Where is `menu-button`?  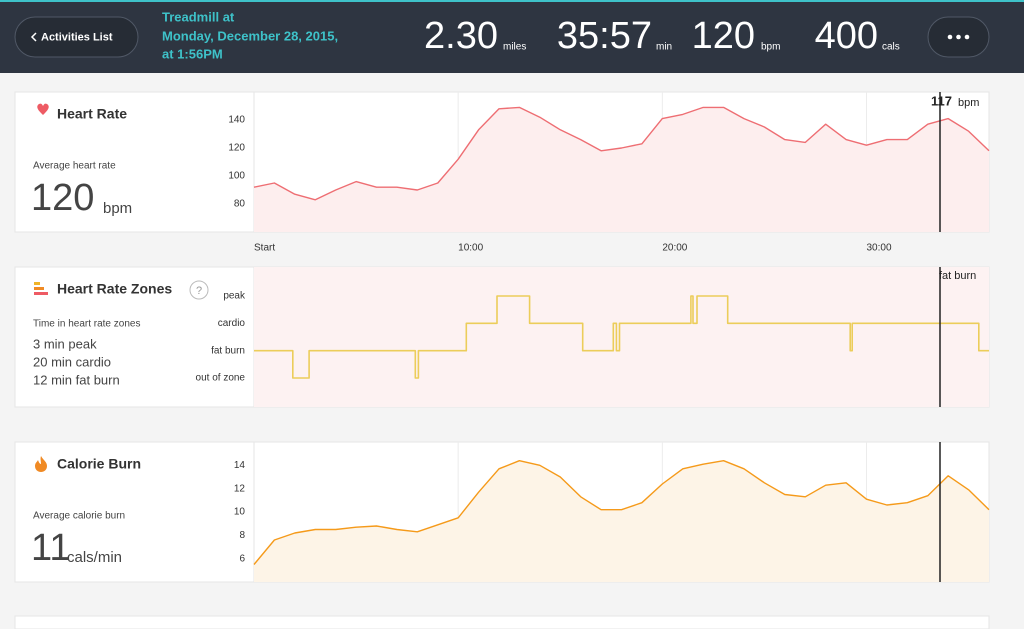 menu-button is located at coordinates (958, 37).